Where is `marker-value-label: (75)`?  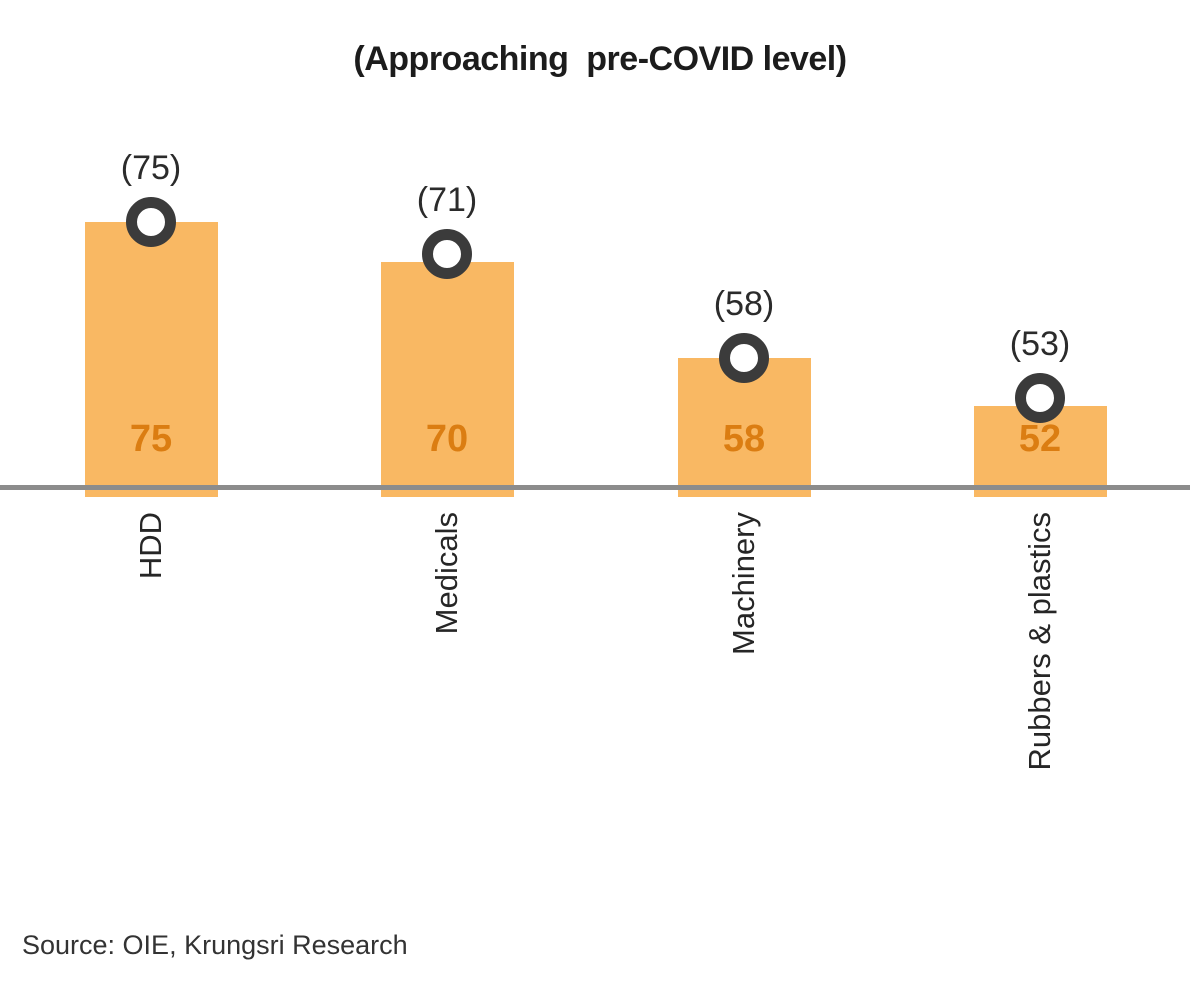
marker-value-label: (75) is located at coordinates (151, 168).